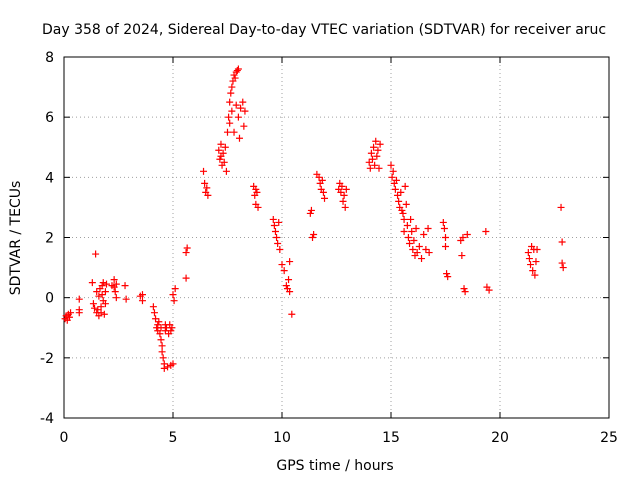 The height and width of the screenshot is (480, 640). Describe the element at coordinates (16, 238) in the screenshot. I see `y-axis-label: SDTVAR / TECUs` at that location.